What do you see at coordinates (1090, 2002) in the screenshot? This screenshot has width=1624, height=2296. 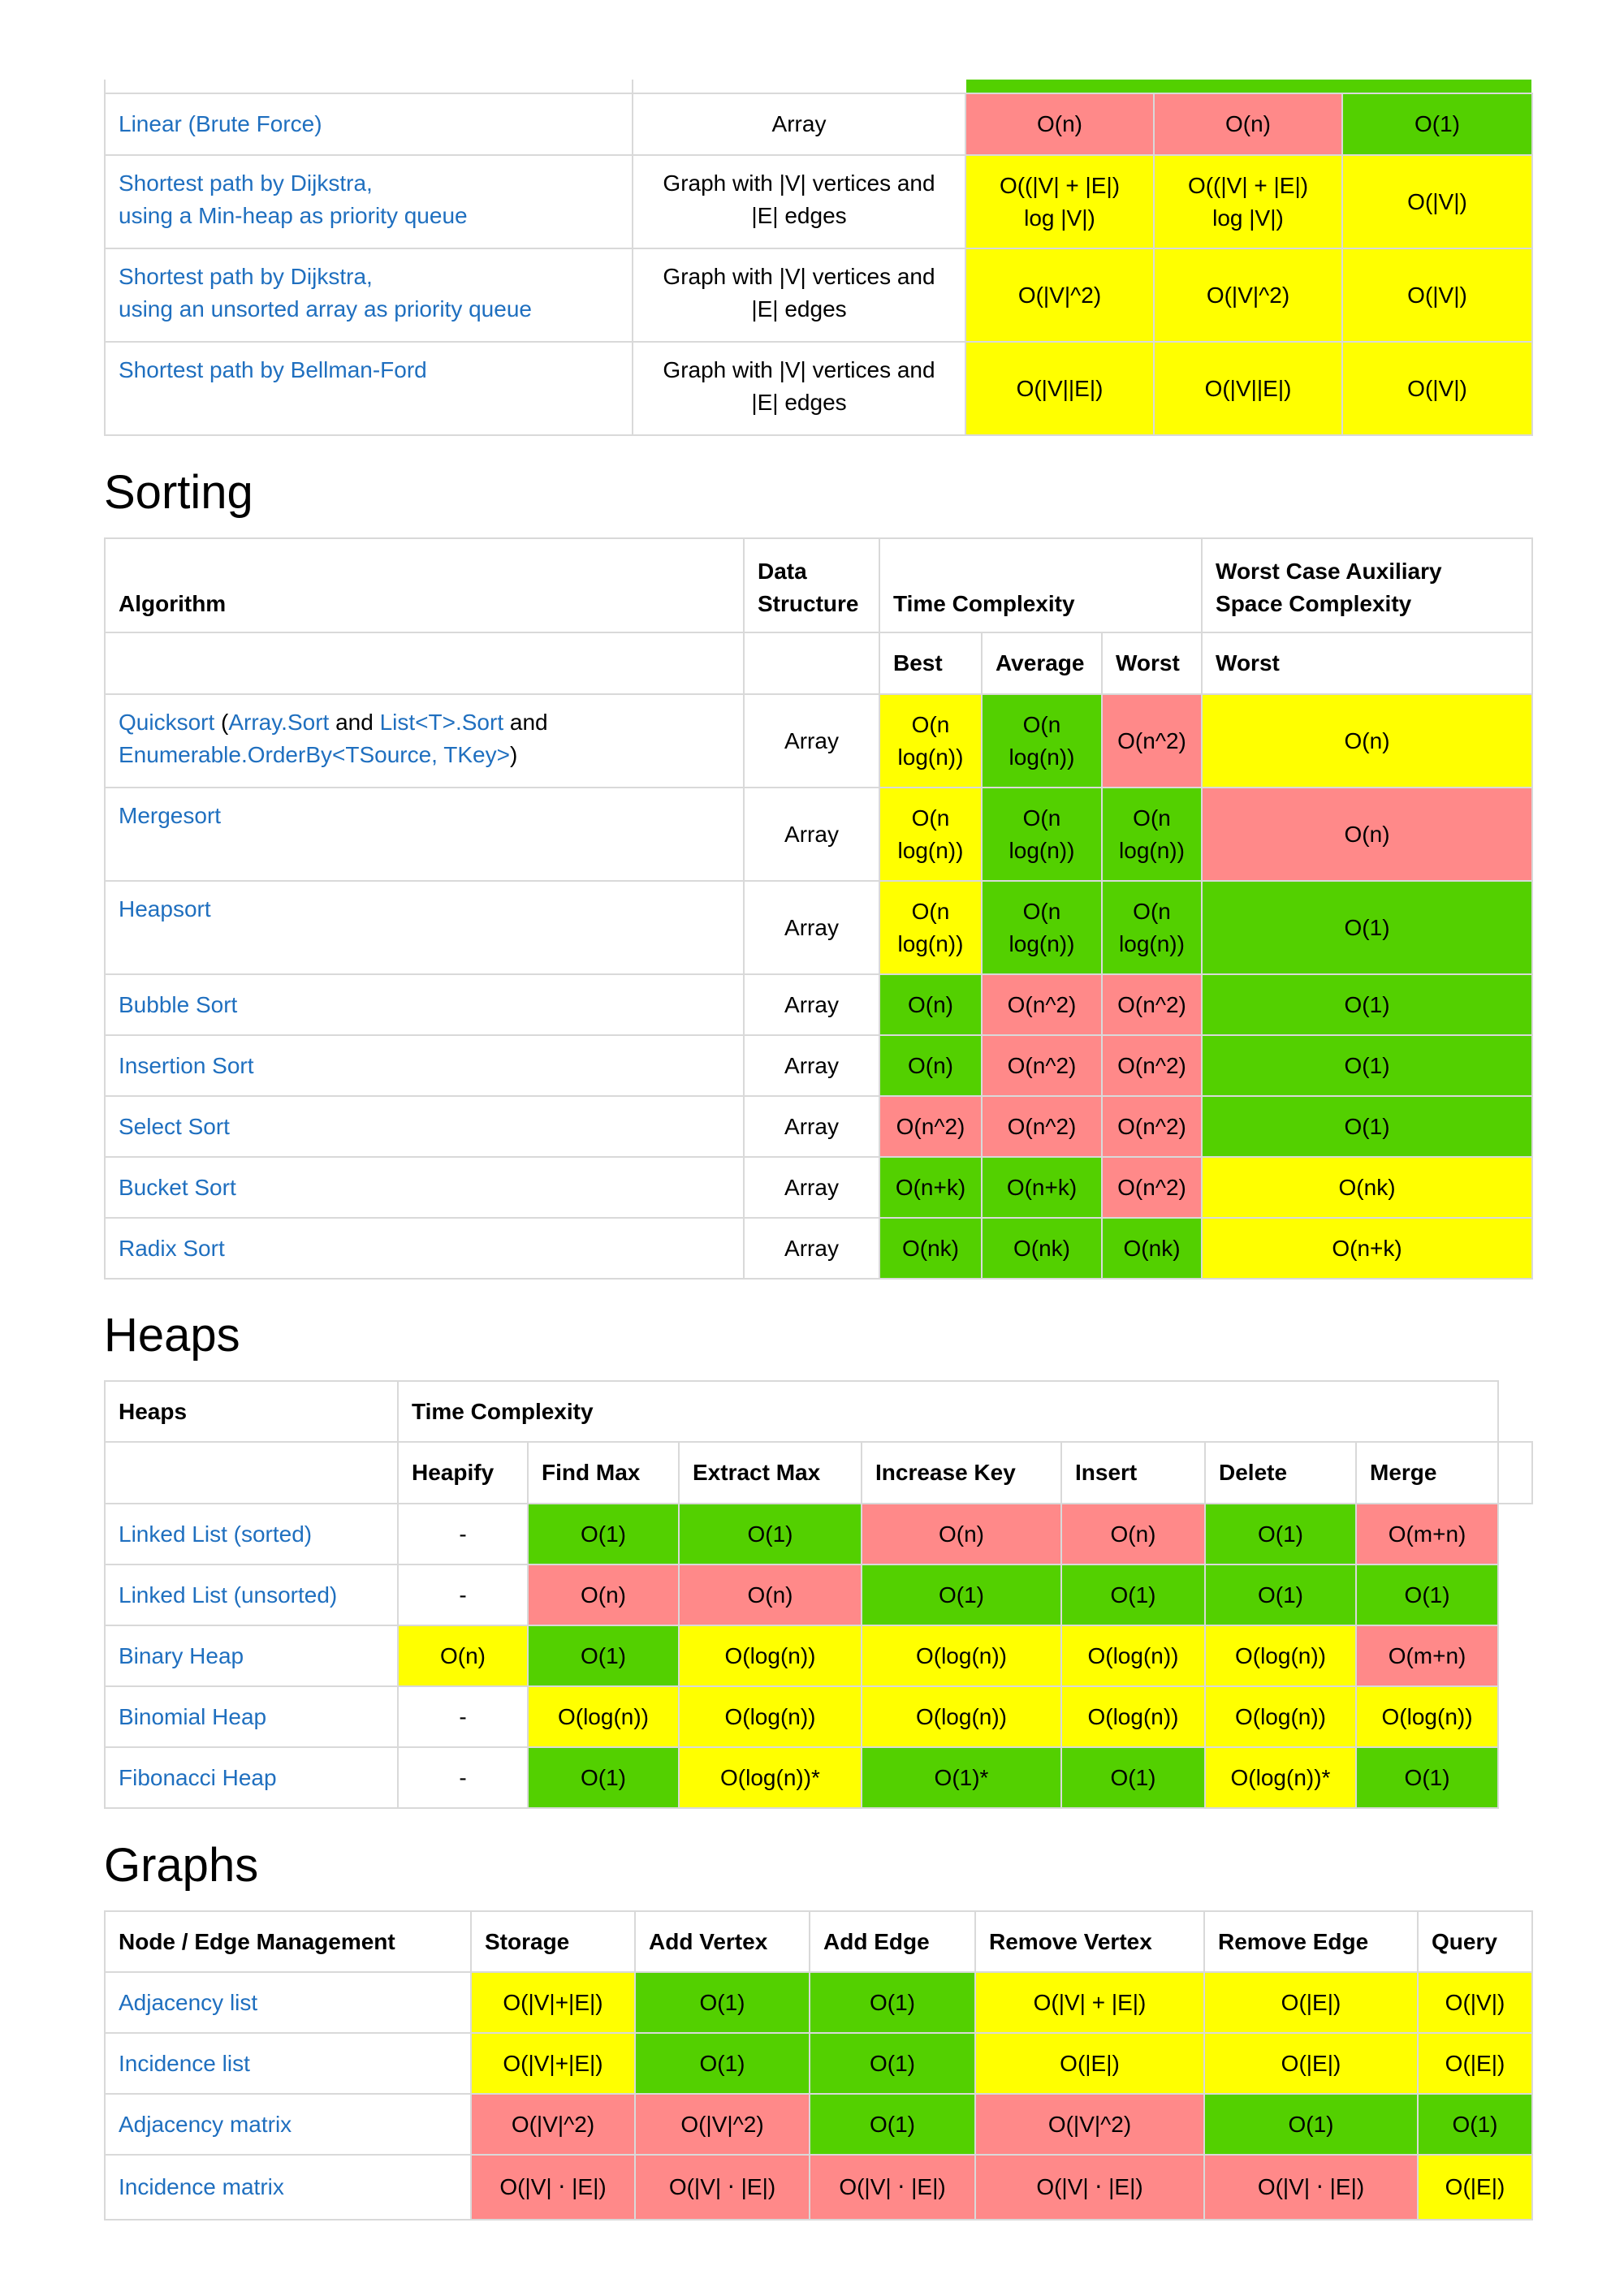 I see `remove-vertex-cell: O(|V| + |E|)` at bounding box center [1090, 2002].